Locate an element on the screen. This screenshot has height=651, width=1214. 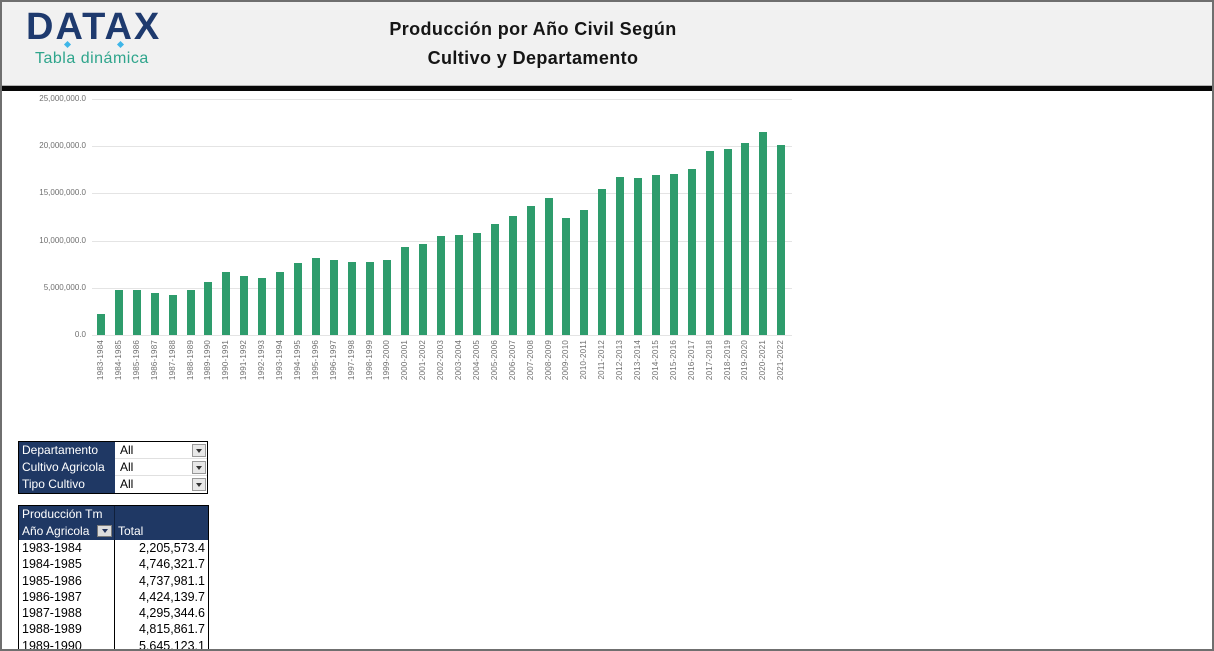
x-axis-tick-label: 2018-2019 is located at coordinates (727, 360).